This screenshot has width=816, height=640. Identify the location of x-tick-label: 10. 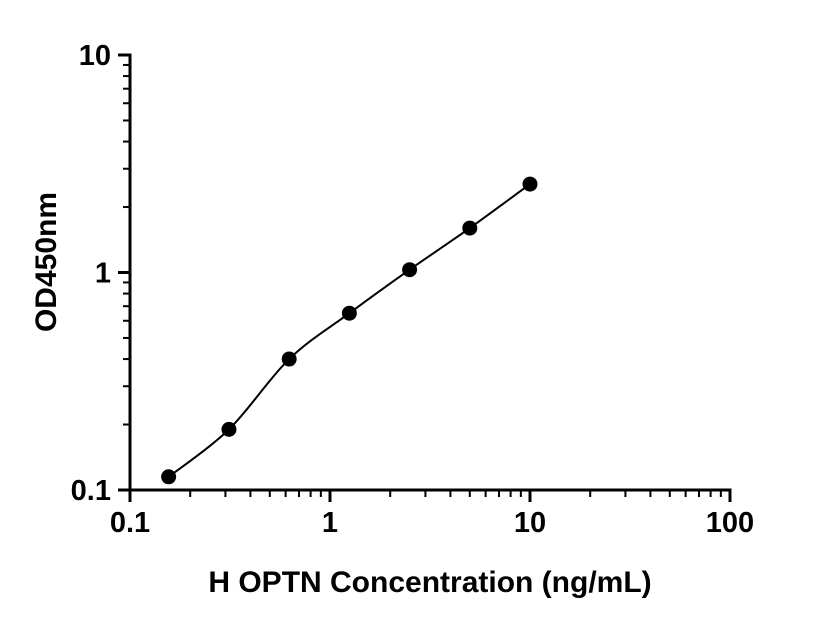
(530, 523).